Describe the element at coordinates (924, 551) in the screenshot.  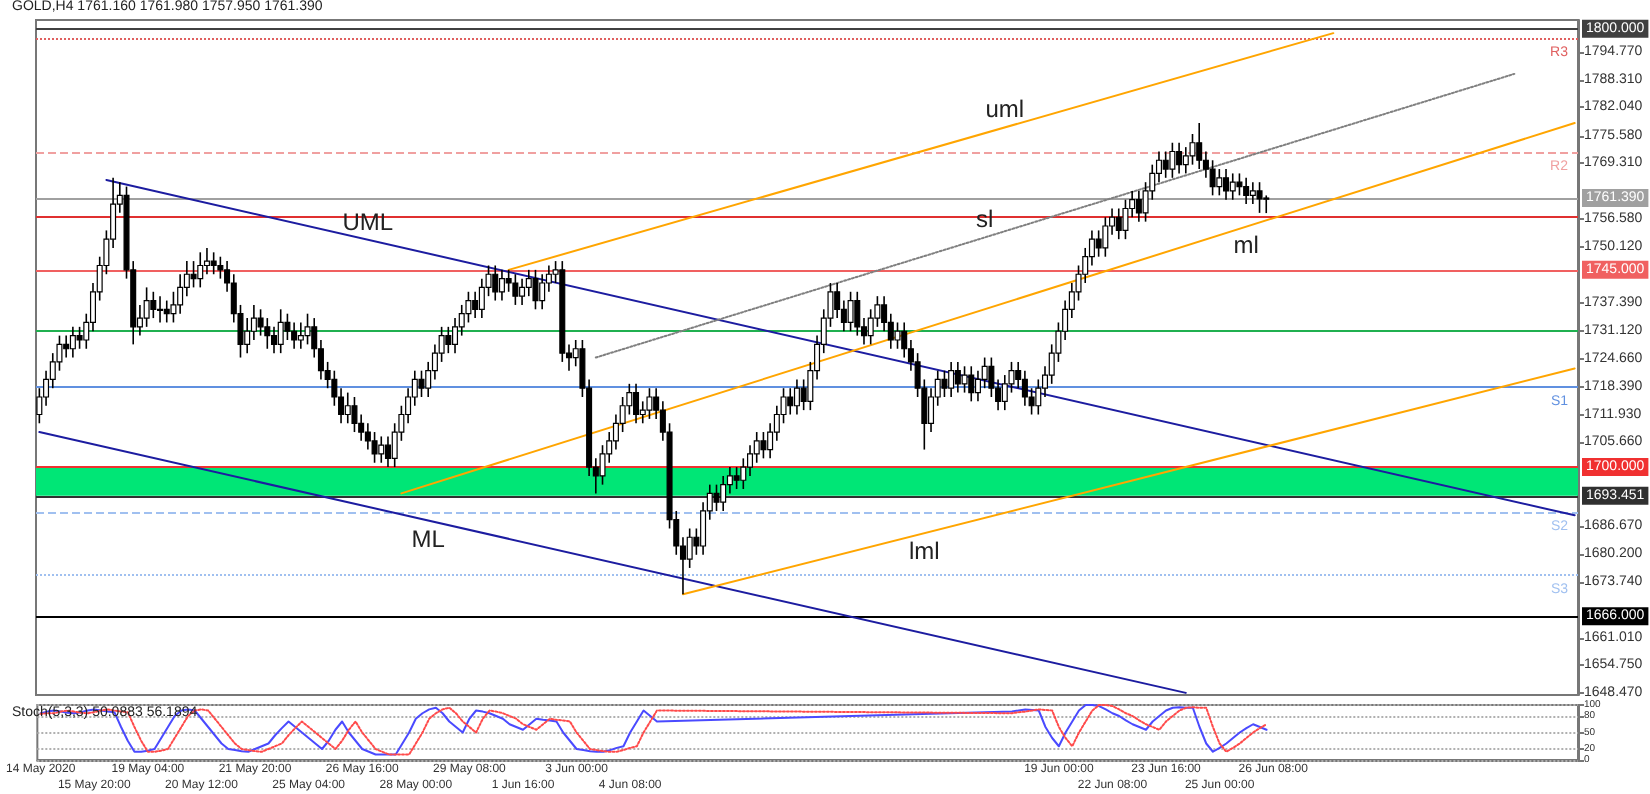
I see `series-label: lml` at that location.